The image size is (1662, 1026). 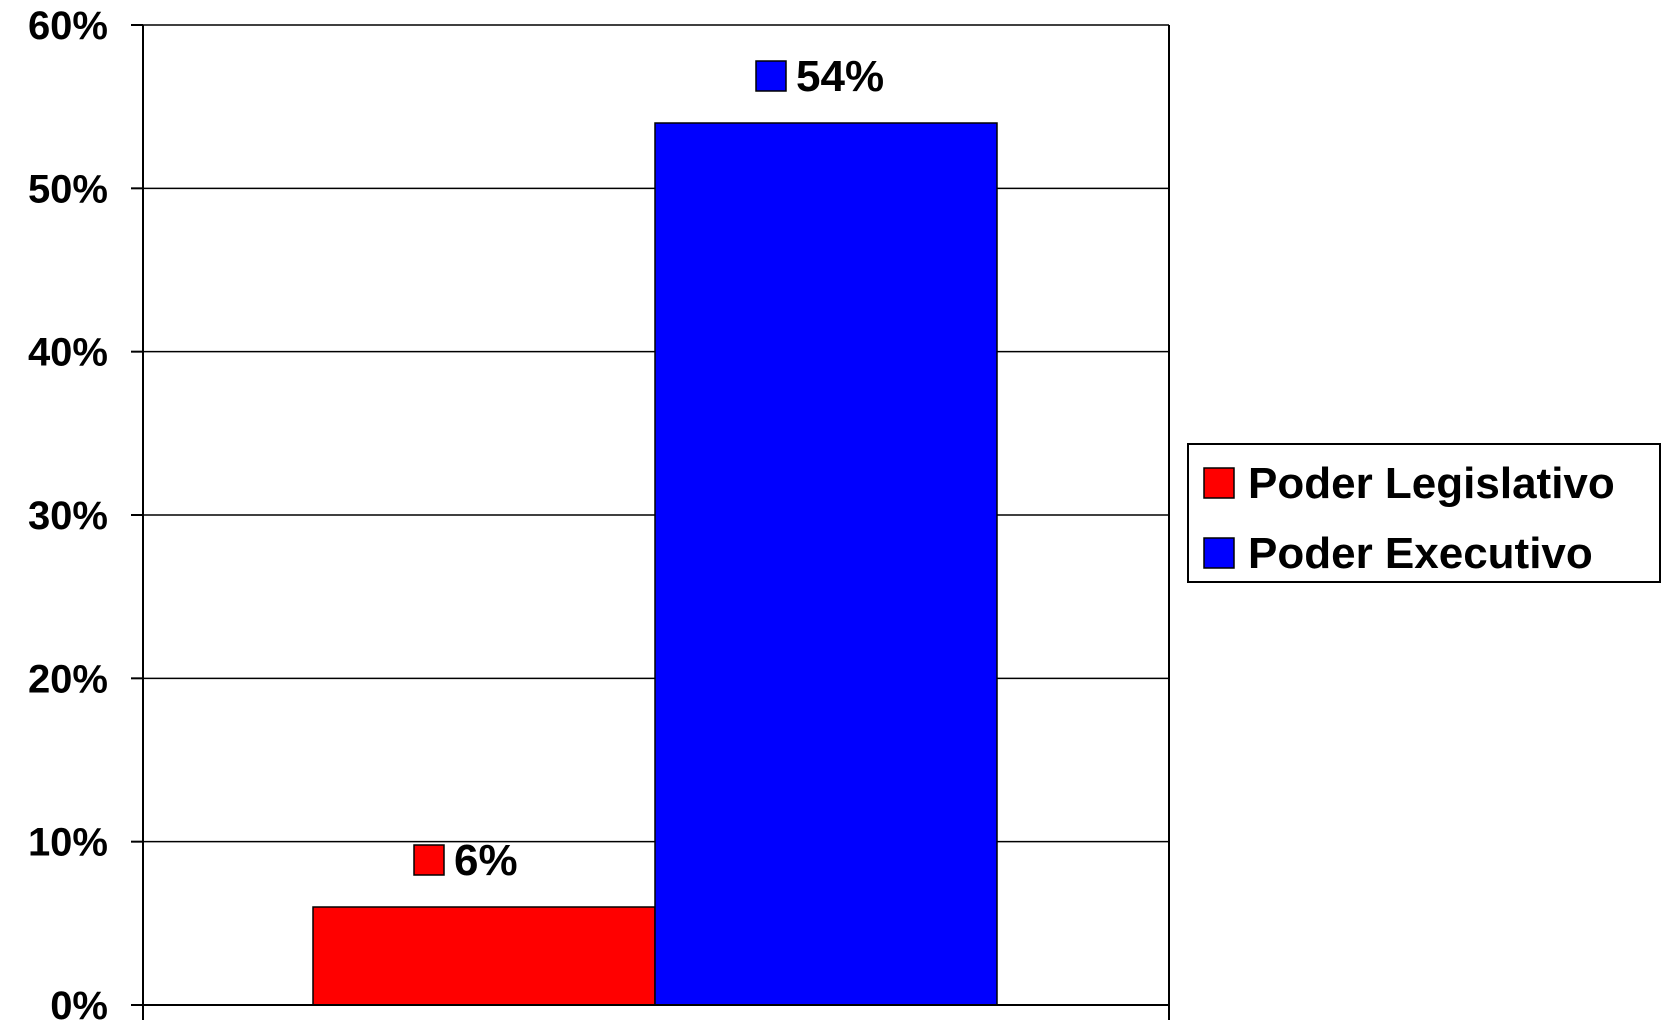 I want to click on y-tick-label: 30%, so click(x=68, y=516).